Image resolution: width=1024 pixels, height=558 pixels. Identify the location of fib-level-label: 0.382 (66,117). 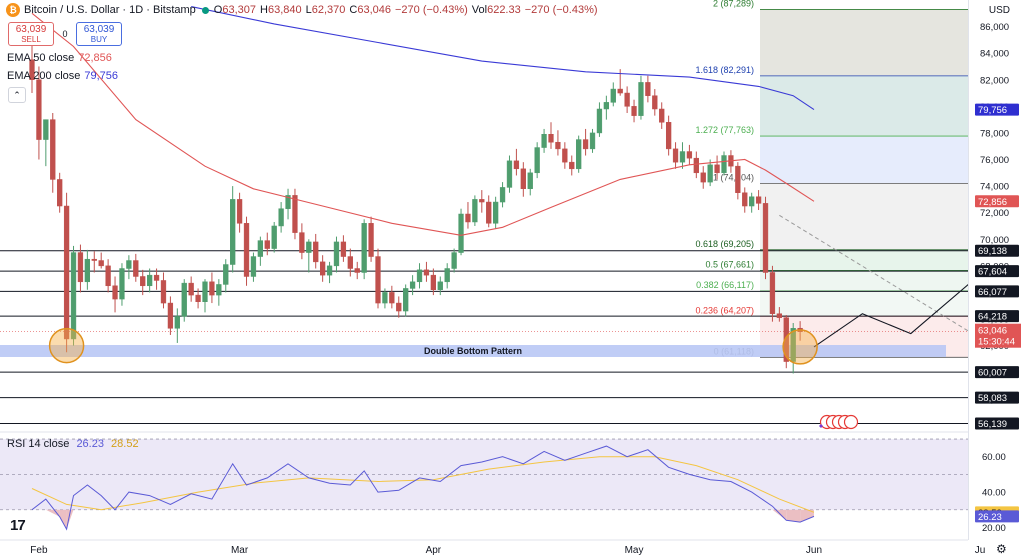
(725, 285).